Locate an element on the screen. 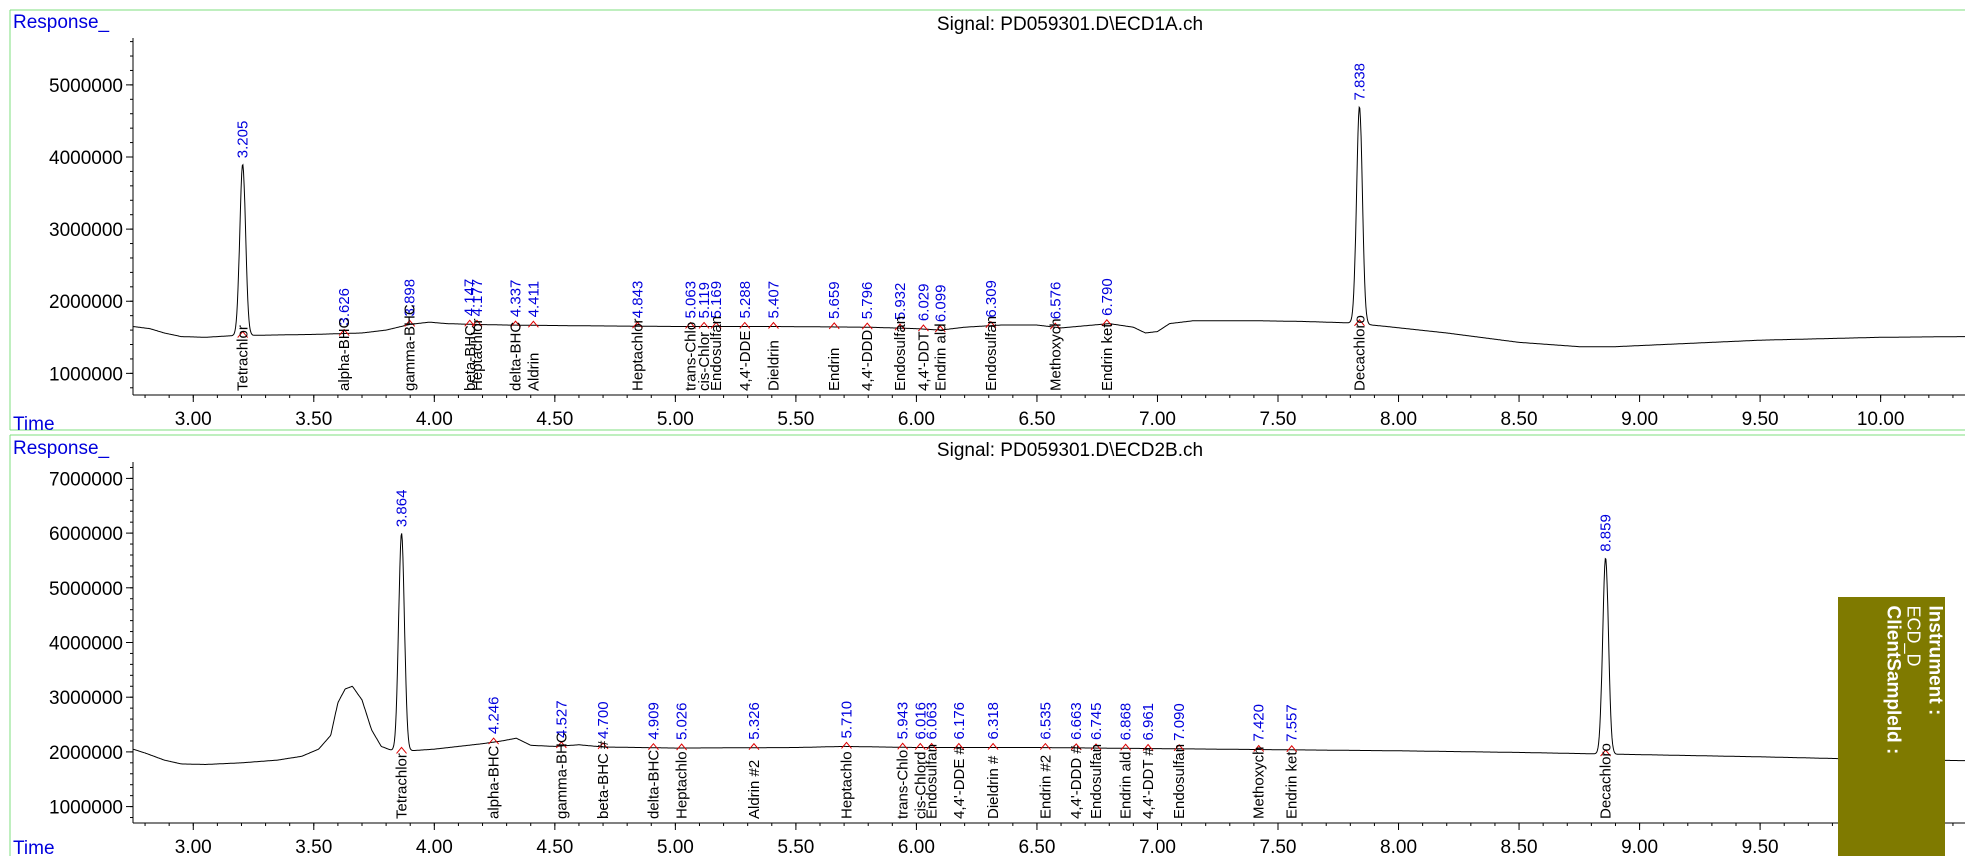 The height and width of the screenshot is (856, 1965). peak-rt-label: 6.535 is located at coordinates (1045, 721).